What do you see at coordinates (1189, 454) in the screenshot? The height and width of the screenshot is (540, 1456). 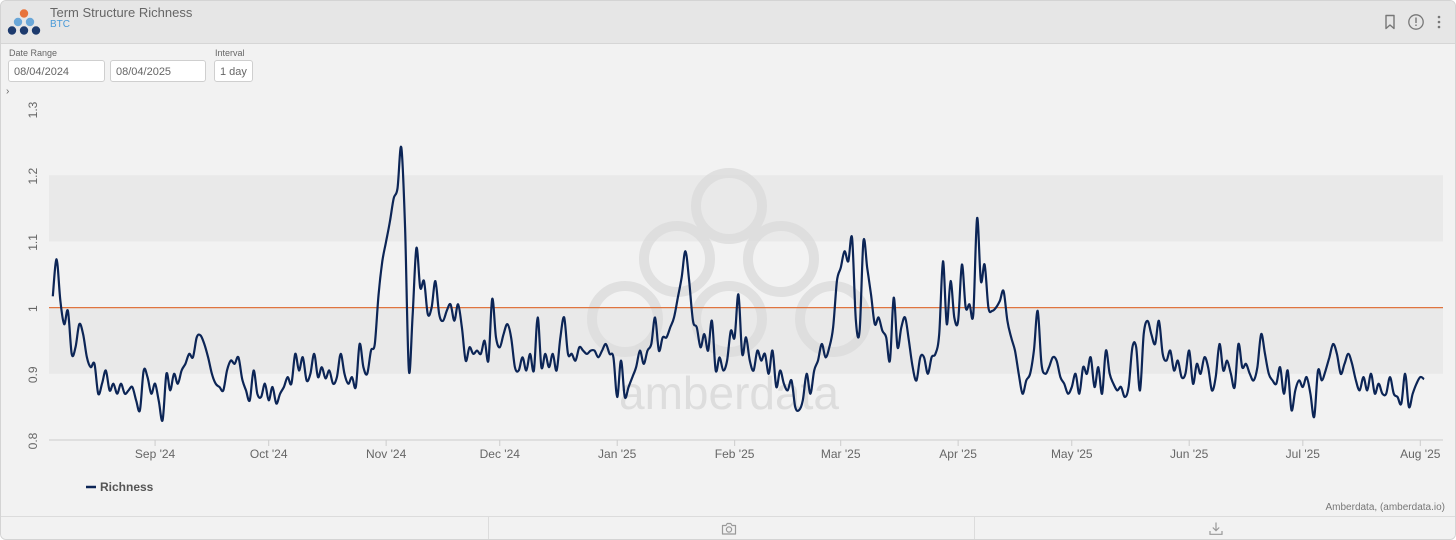 I see `x-tick-label: Jun '25` at bounding box center [1189, 454].